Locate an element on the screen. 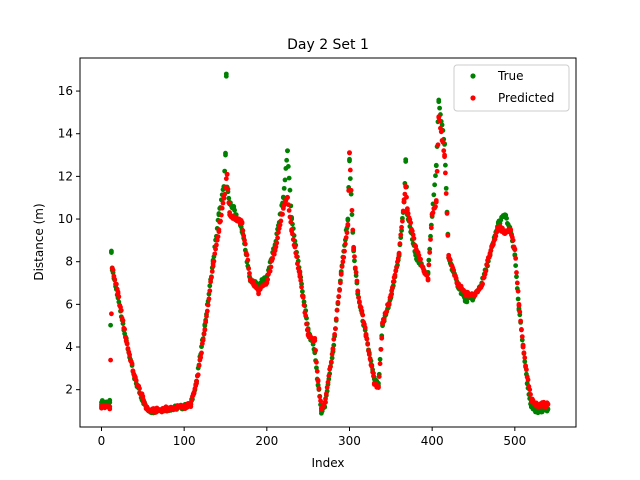  legend: True Predicted is located at coordinates (511, 88).